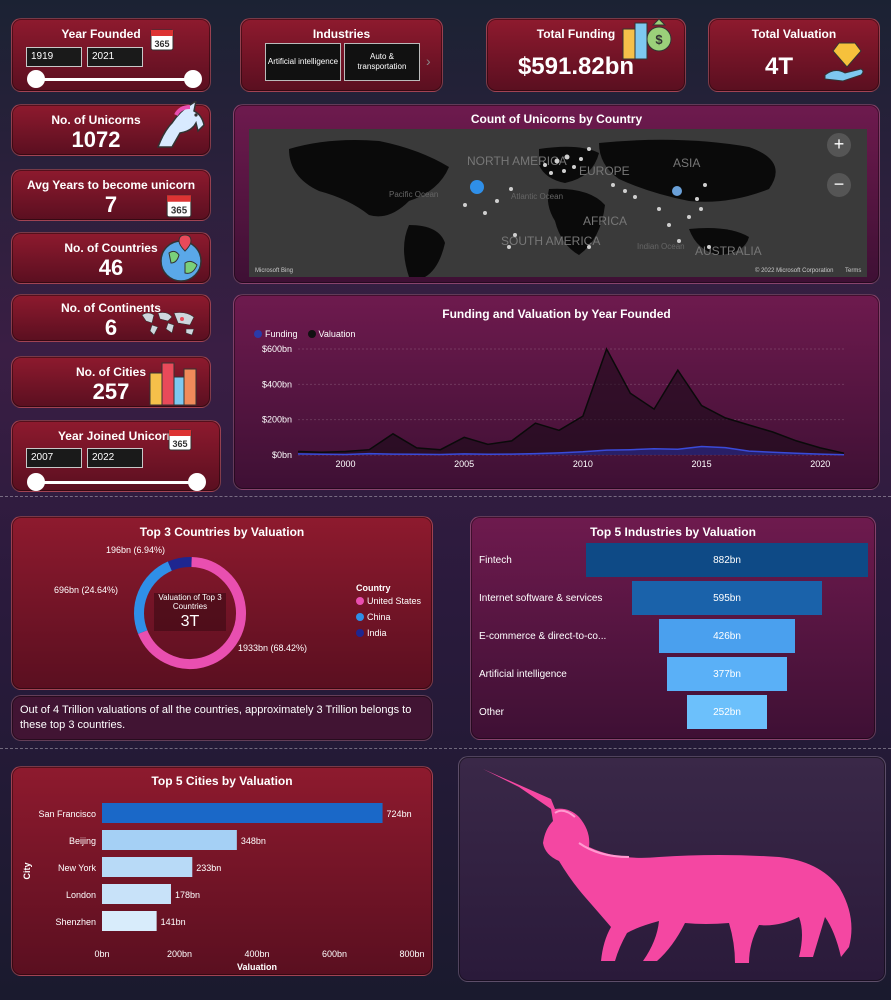 Image resolution: width=891 pixels, height=1000 pixels. Describe the element at coordinates (794, 55) in the screenshot. I see `total-valuation-card: Total Valuation 4T` at that location.